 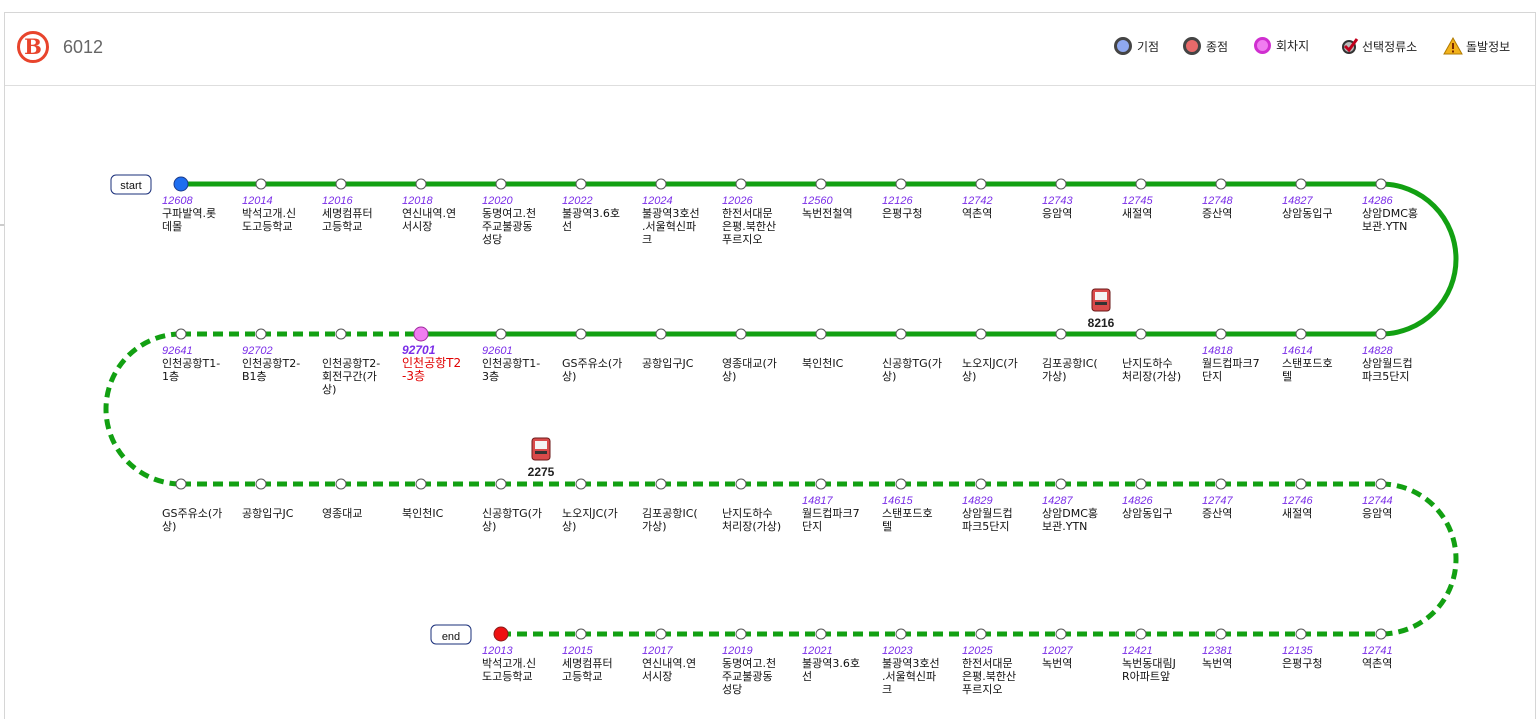 What do you see at coordinates (181, 184) in the screenshot?
I see `start-stop-marker` at bounding box center [181, 184].